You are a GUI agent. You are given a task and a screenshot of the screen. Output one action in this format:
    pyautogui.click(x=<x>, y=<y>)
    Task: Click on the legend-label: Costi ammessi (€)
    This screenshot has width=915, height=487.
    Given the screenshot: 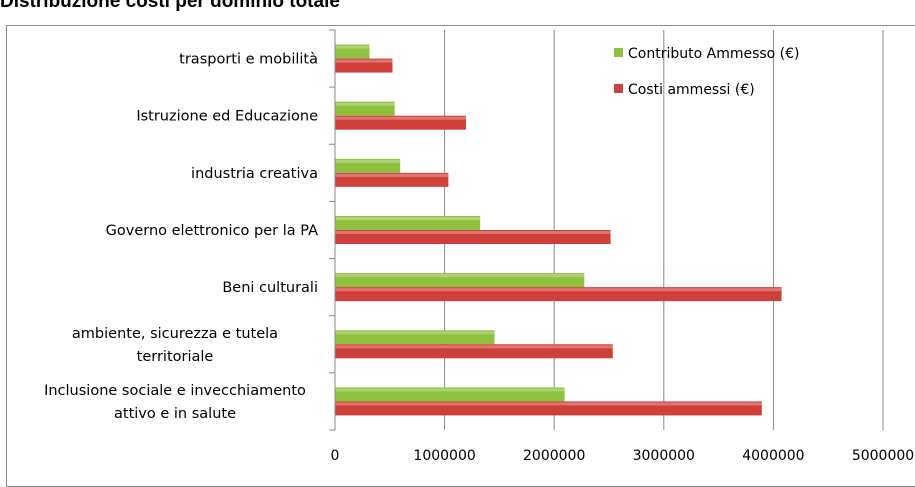 What is the action you would take?
    pyautogui.click(x=691, y=90)
    